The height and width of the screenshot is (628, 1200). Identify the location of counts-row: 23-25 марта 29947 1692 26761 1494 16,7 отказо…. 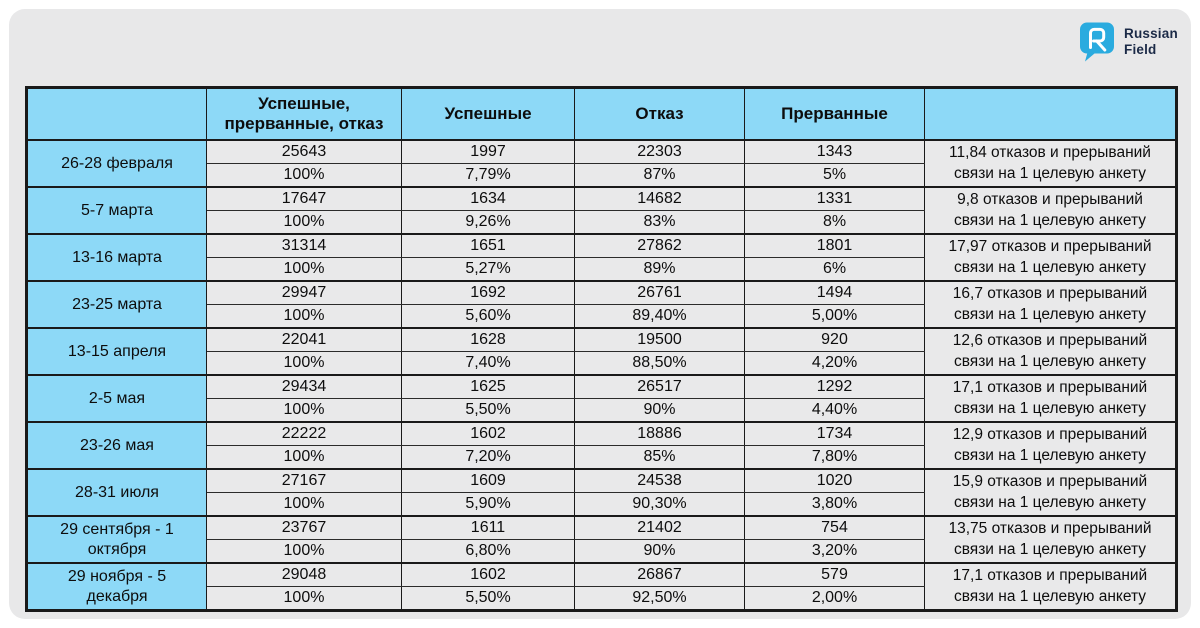
(601, 304).